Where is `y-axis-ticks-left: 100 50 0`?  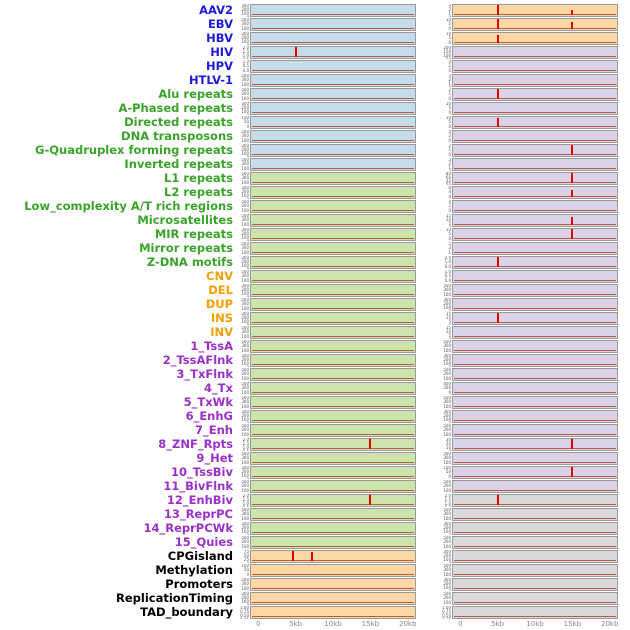 y-axis-ticks-left: 100 50 0 is located at coordinates (244, 570).